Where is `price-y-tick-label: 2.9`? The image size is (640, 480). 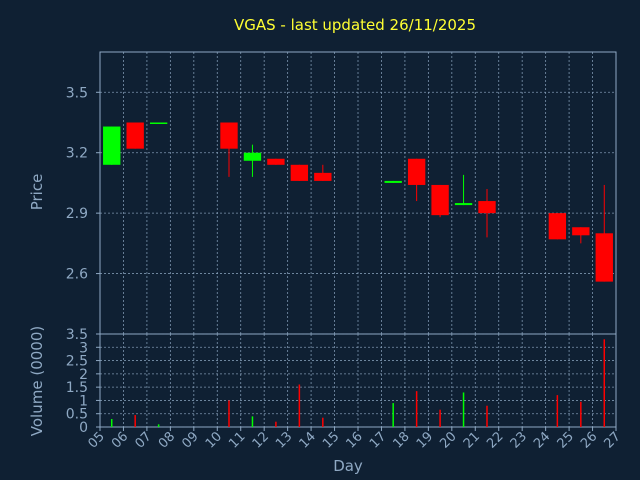 price-y-tick-label: 2.9 is located at coordinates (77, 214).